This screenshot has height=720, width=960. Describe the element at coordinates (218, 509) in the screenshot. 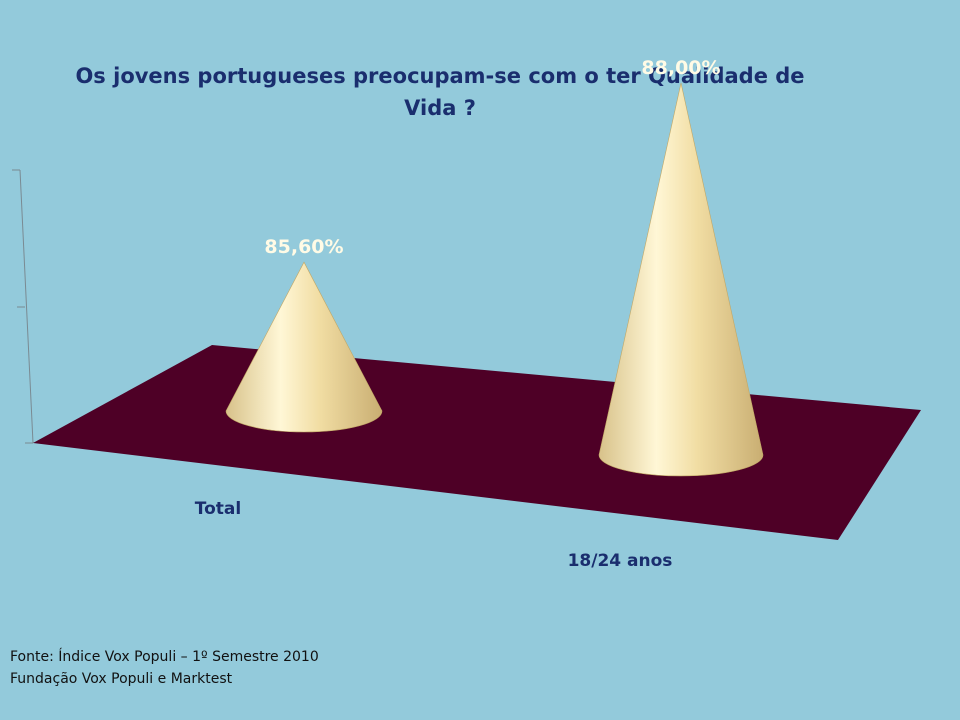

I see `category-label-total: Total` at that location.